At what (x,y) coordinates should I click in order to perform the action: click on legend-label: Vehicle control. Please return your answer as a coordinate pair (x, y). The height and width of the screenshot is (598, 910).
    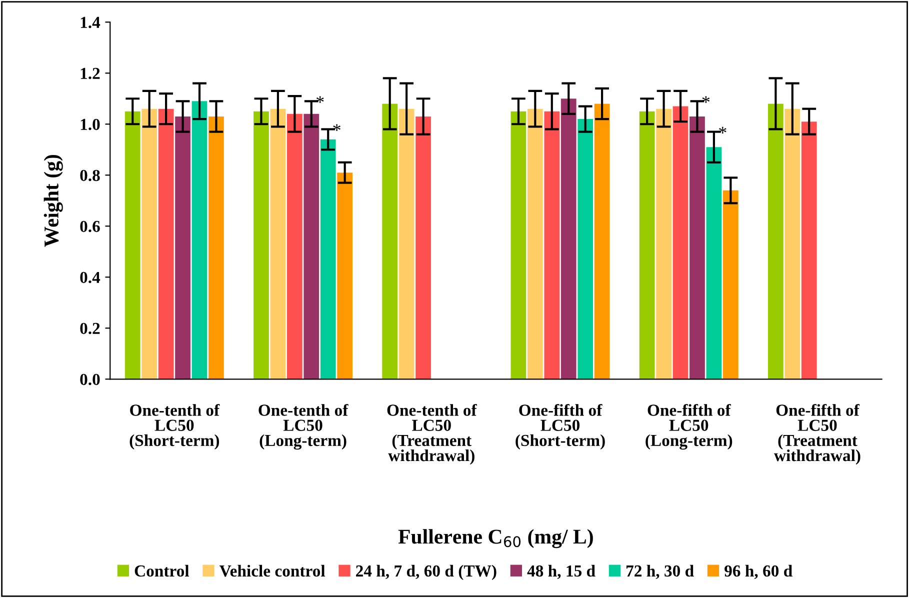
    Looking at the image, I should click on (272, 570).